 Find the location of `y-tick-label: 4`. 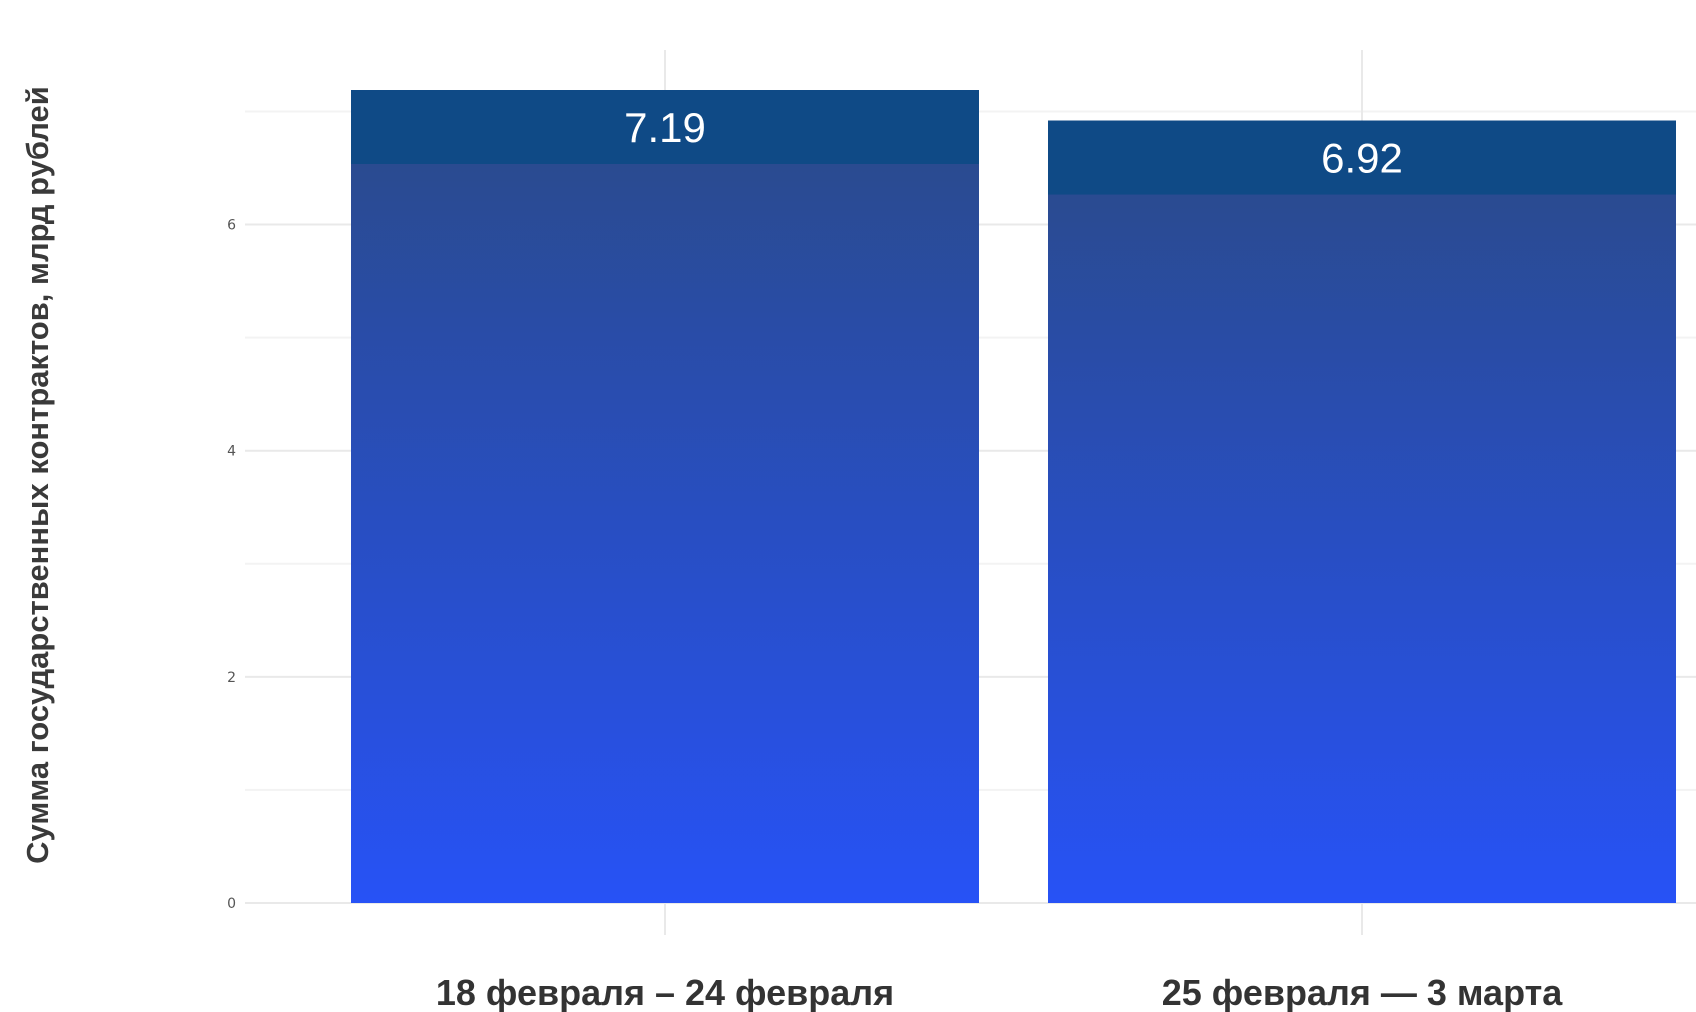

y-tick-label: 4 is located at coordinates (231, 452).